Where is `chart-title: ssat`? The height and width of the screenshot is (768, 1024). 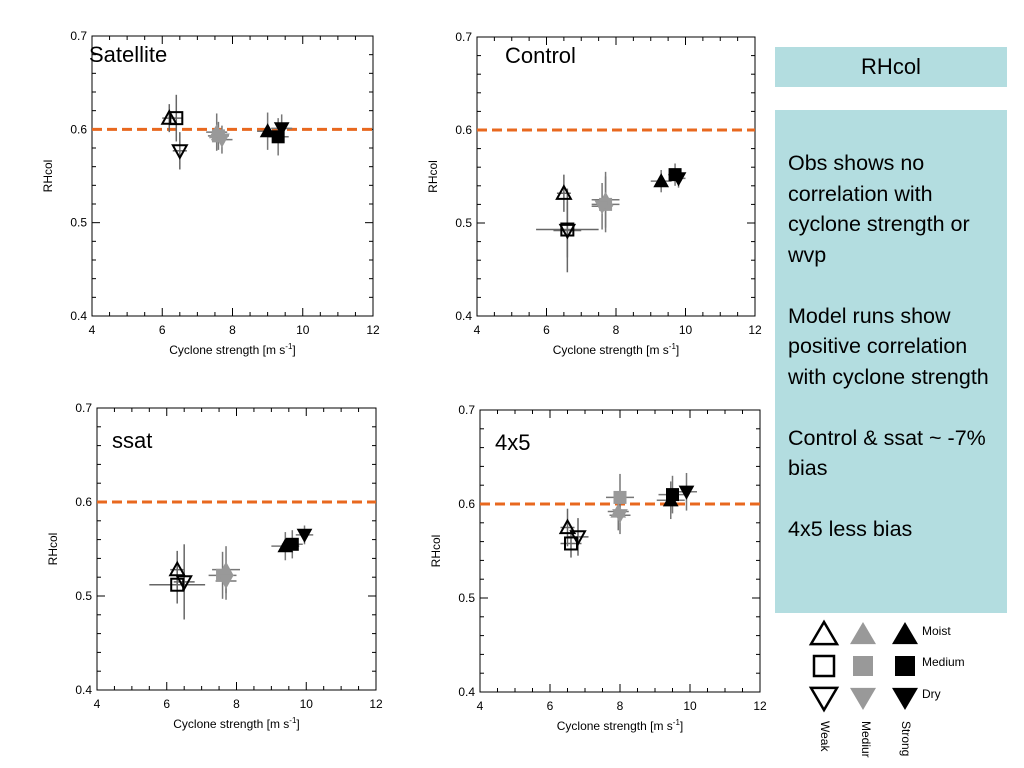
chart-title: ssat is located at coordinates (132, 440).